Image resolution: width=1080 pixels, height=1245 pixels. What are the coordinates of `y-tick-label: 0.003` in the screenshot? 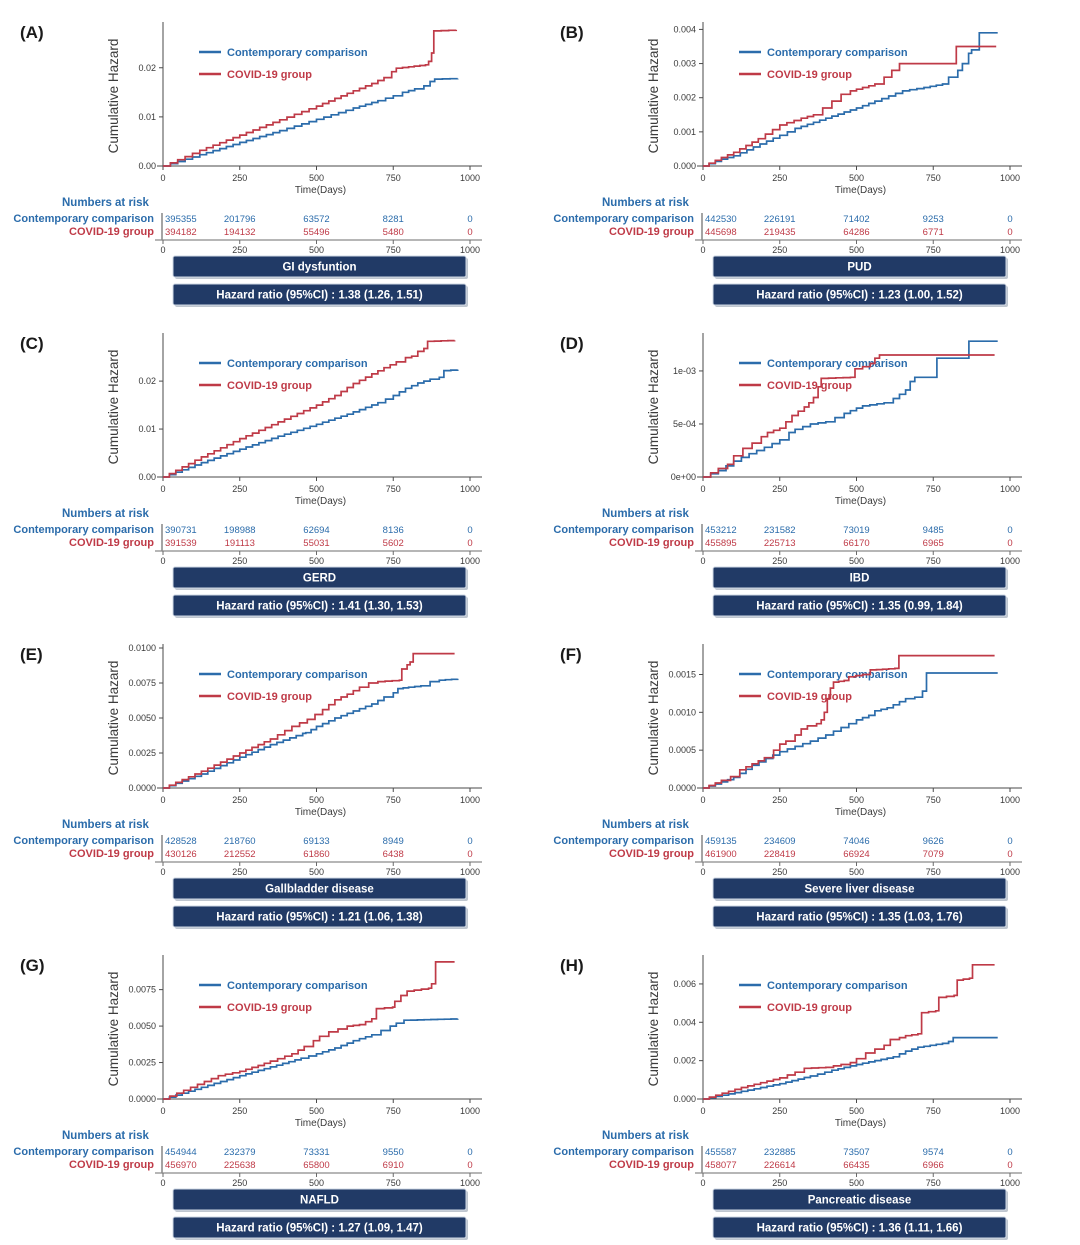 It's located at (684, 64).